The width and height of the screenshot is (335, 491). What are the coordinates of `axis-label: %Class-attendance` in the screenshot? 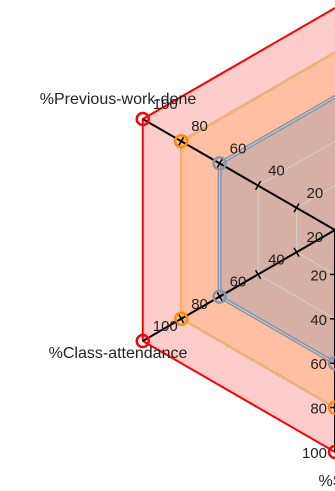 It's located at (118, 353).